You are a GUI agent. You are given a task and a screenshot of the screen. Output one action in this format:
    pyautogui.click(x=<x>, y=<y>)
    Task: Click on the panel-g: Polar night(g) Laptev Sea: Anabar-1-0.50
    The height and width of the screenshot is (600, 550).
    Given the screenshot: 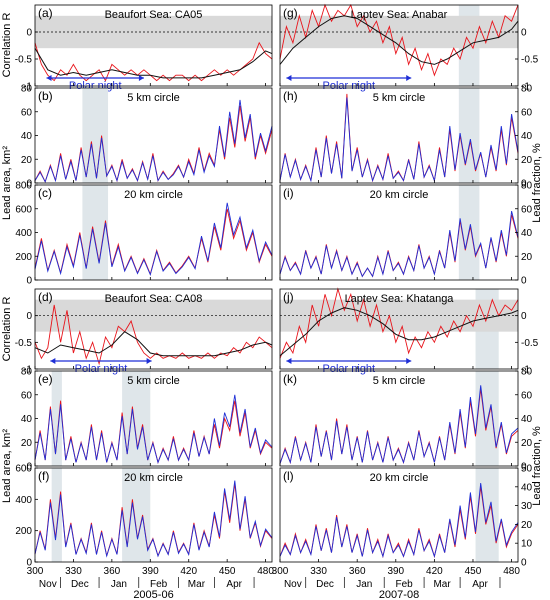 What is the action you would take?
    pyautogui.click(x=409, y=48)
    